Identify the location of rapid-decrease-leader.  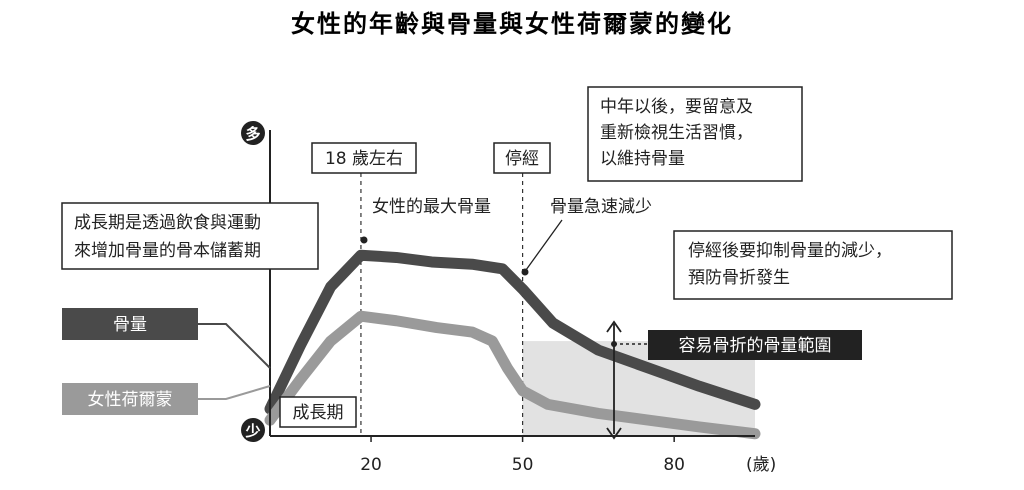
(544, 245).